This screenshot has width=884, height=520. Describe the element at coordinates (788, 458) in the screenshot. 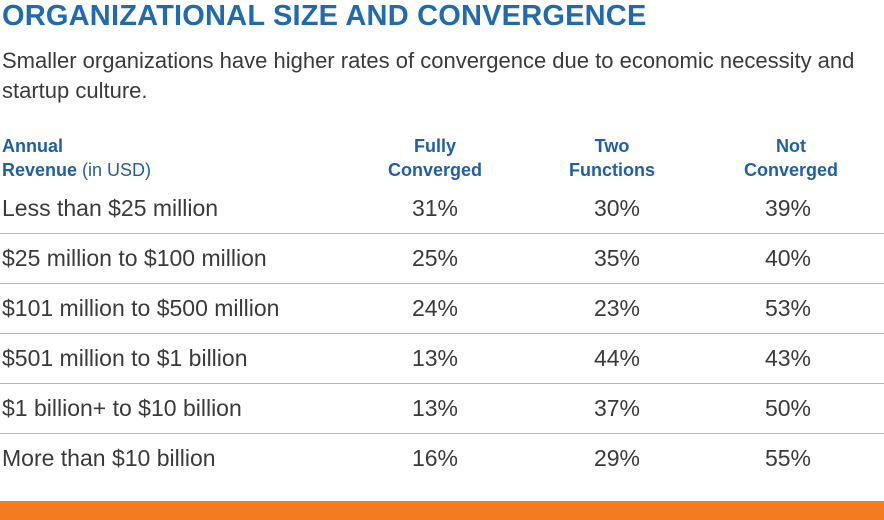

I see `cell-not-converged: 55%` at that location.